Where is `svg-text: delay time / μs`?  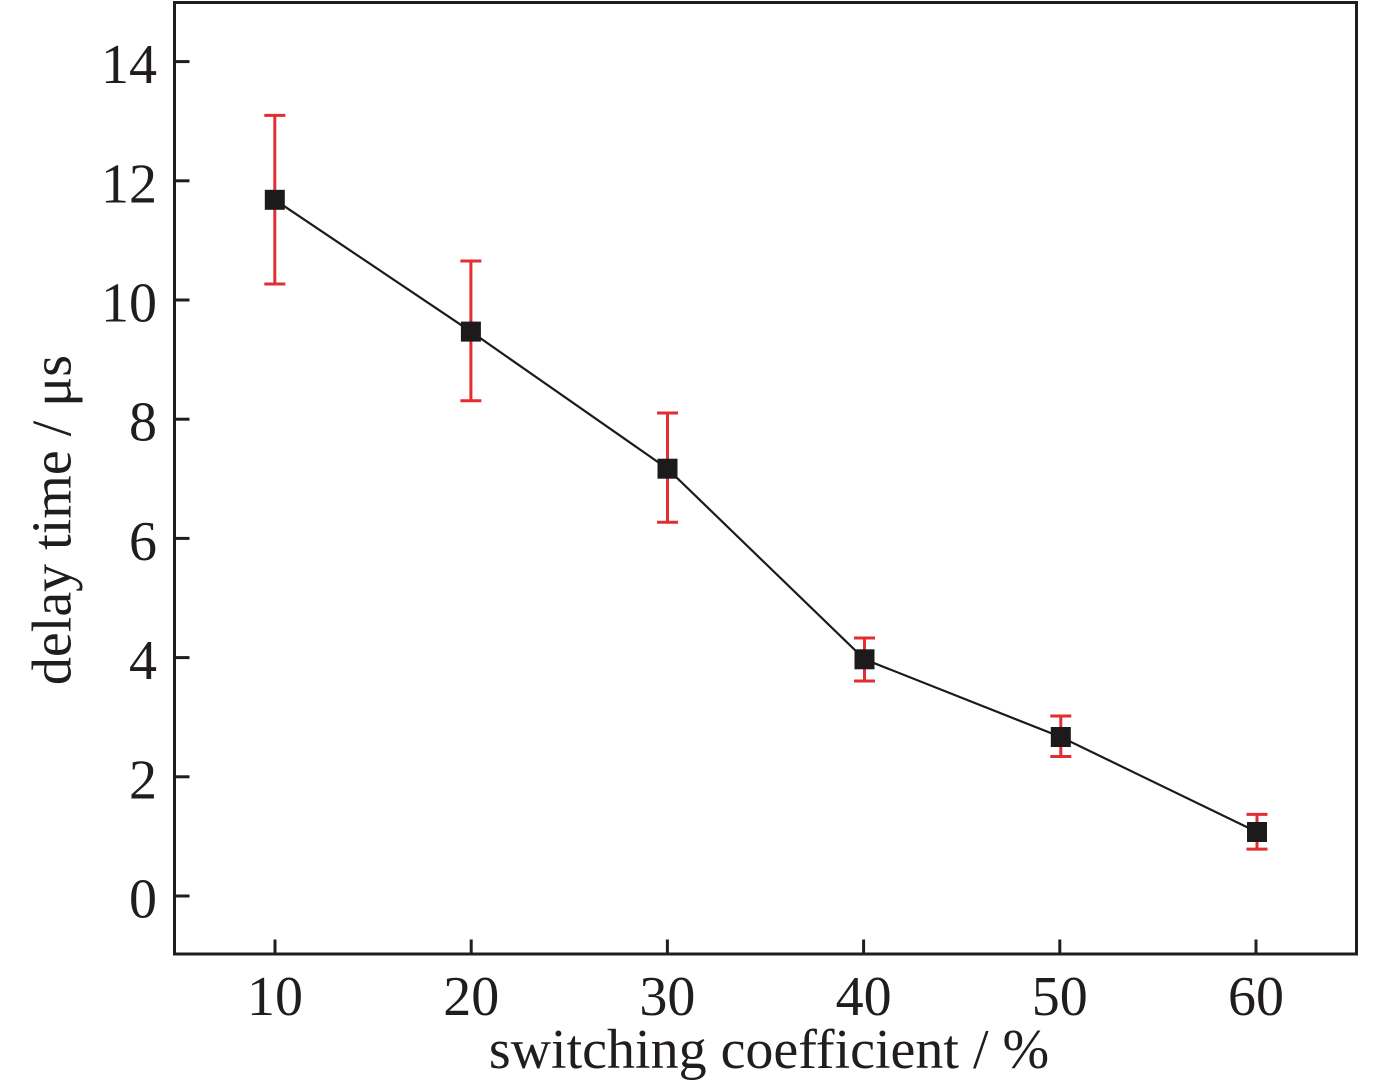 svg-text: delay time / μs is located at coordinates (53, 520).